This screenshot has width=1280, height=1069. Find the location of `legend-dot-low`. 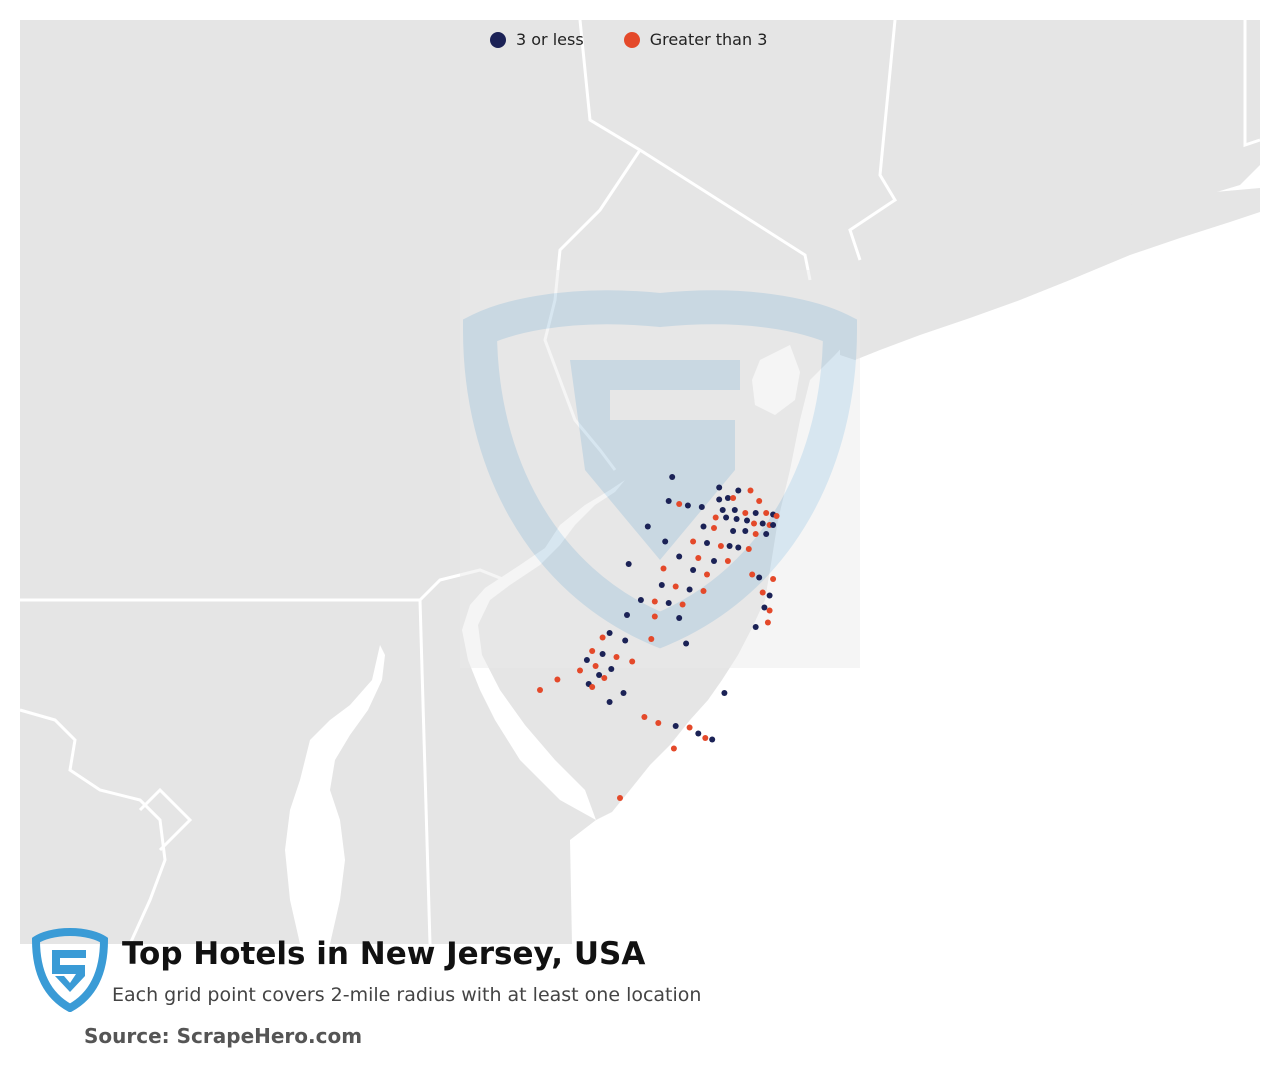

legend-dot-low is located at coordinates (498, 39).